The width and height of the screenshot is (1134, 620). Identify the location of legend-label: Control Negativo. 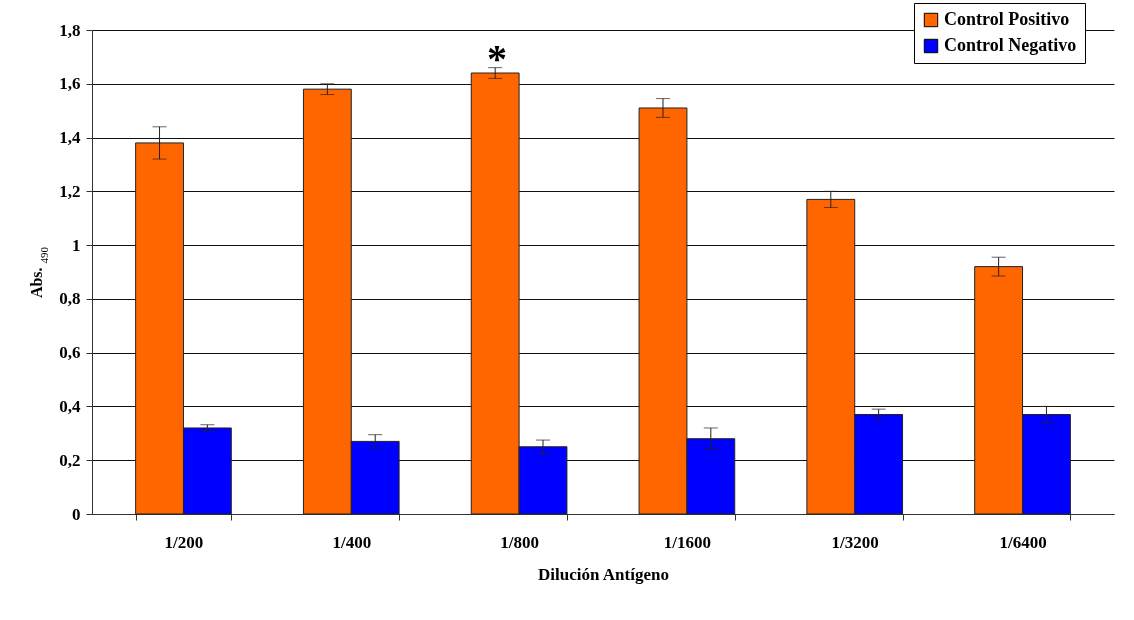
(1010, 45).